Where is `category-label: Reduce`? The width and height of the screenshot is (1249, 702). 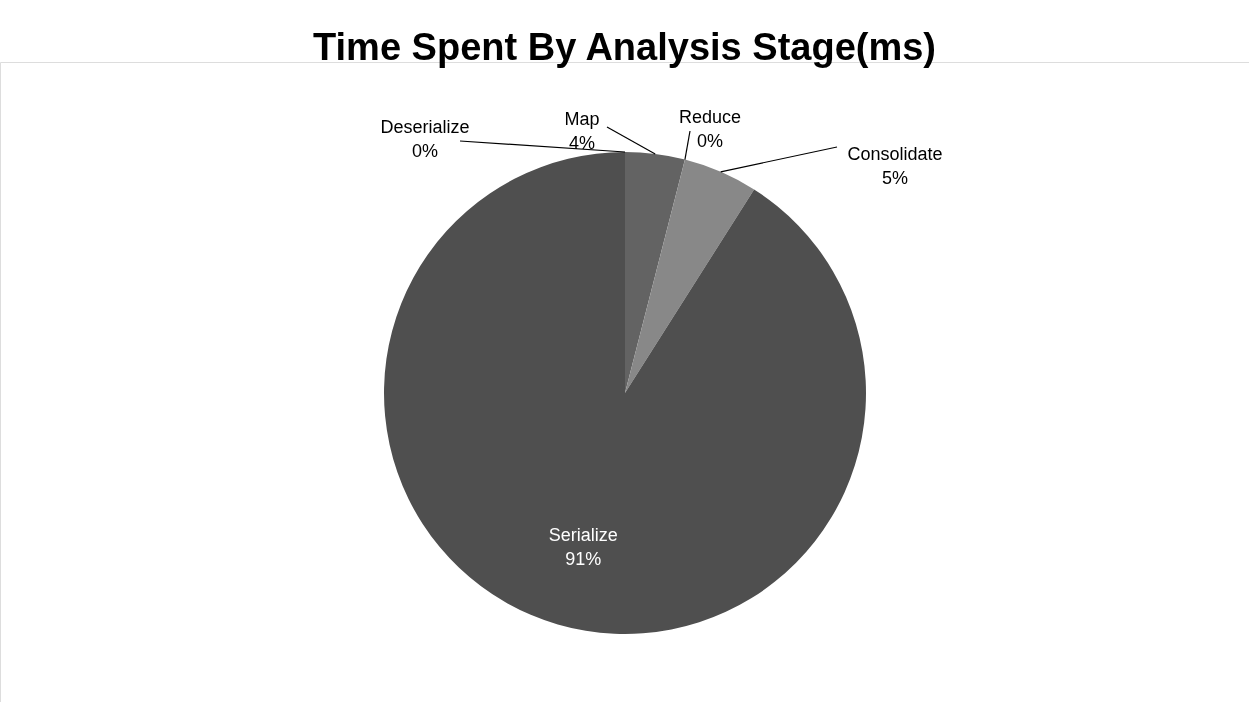 category-label: Reduce is located at coordinates (710, 117).